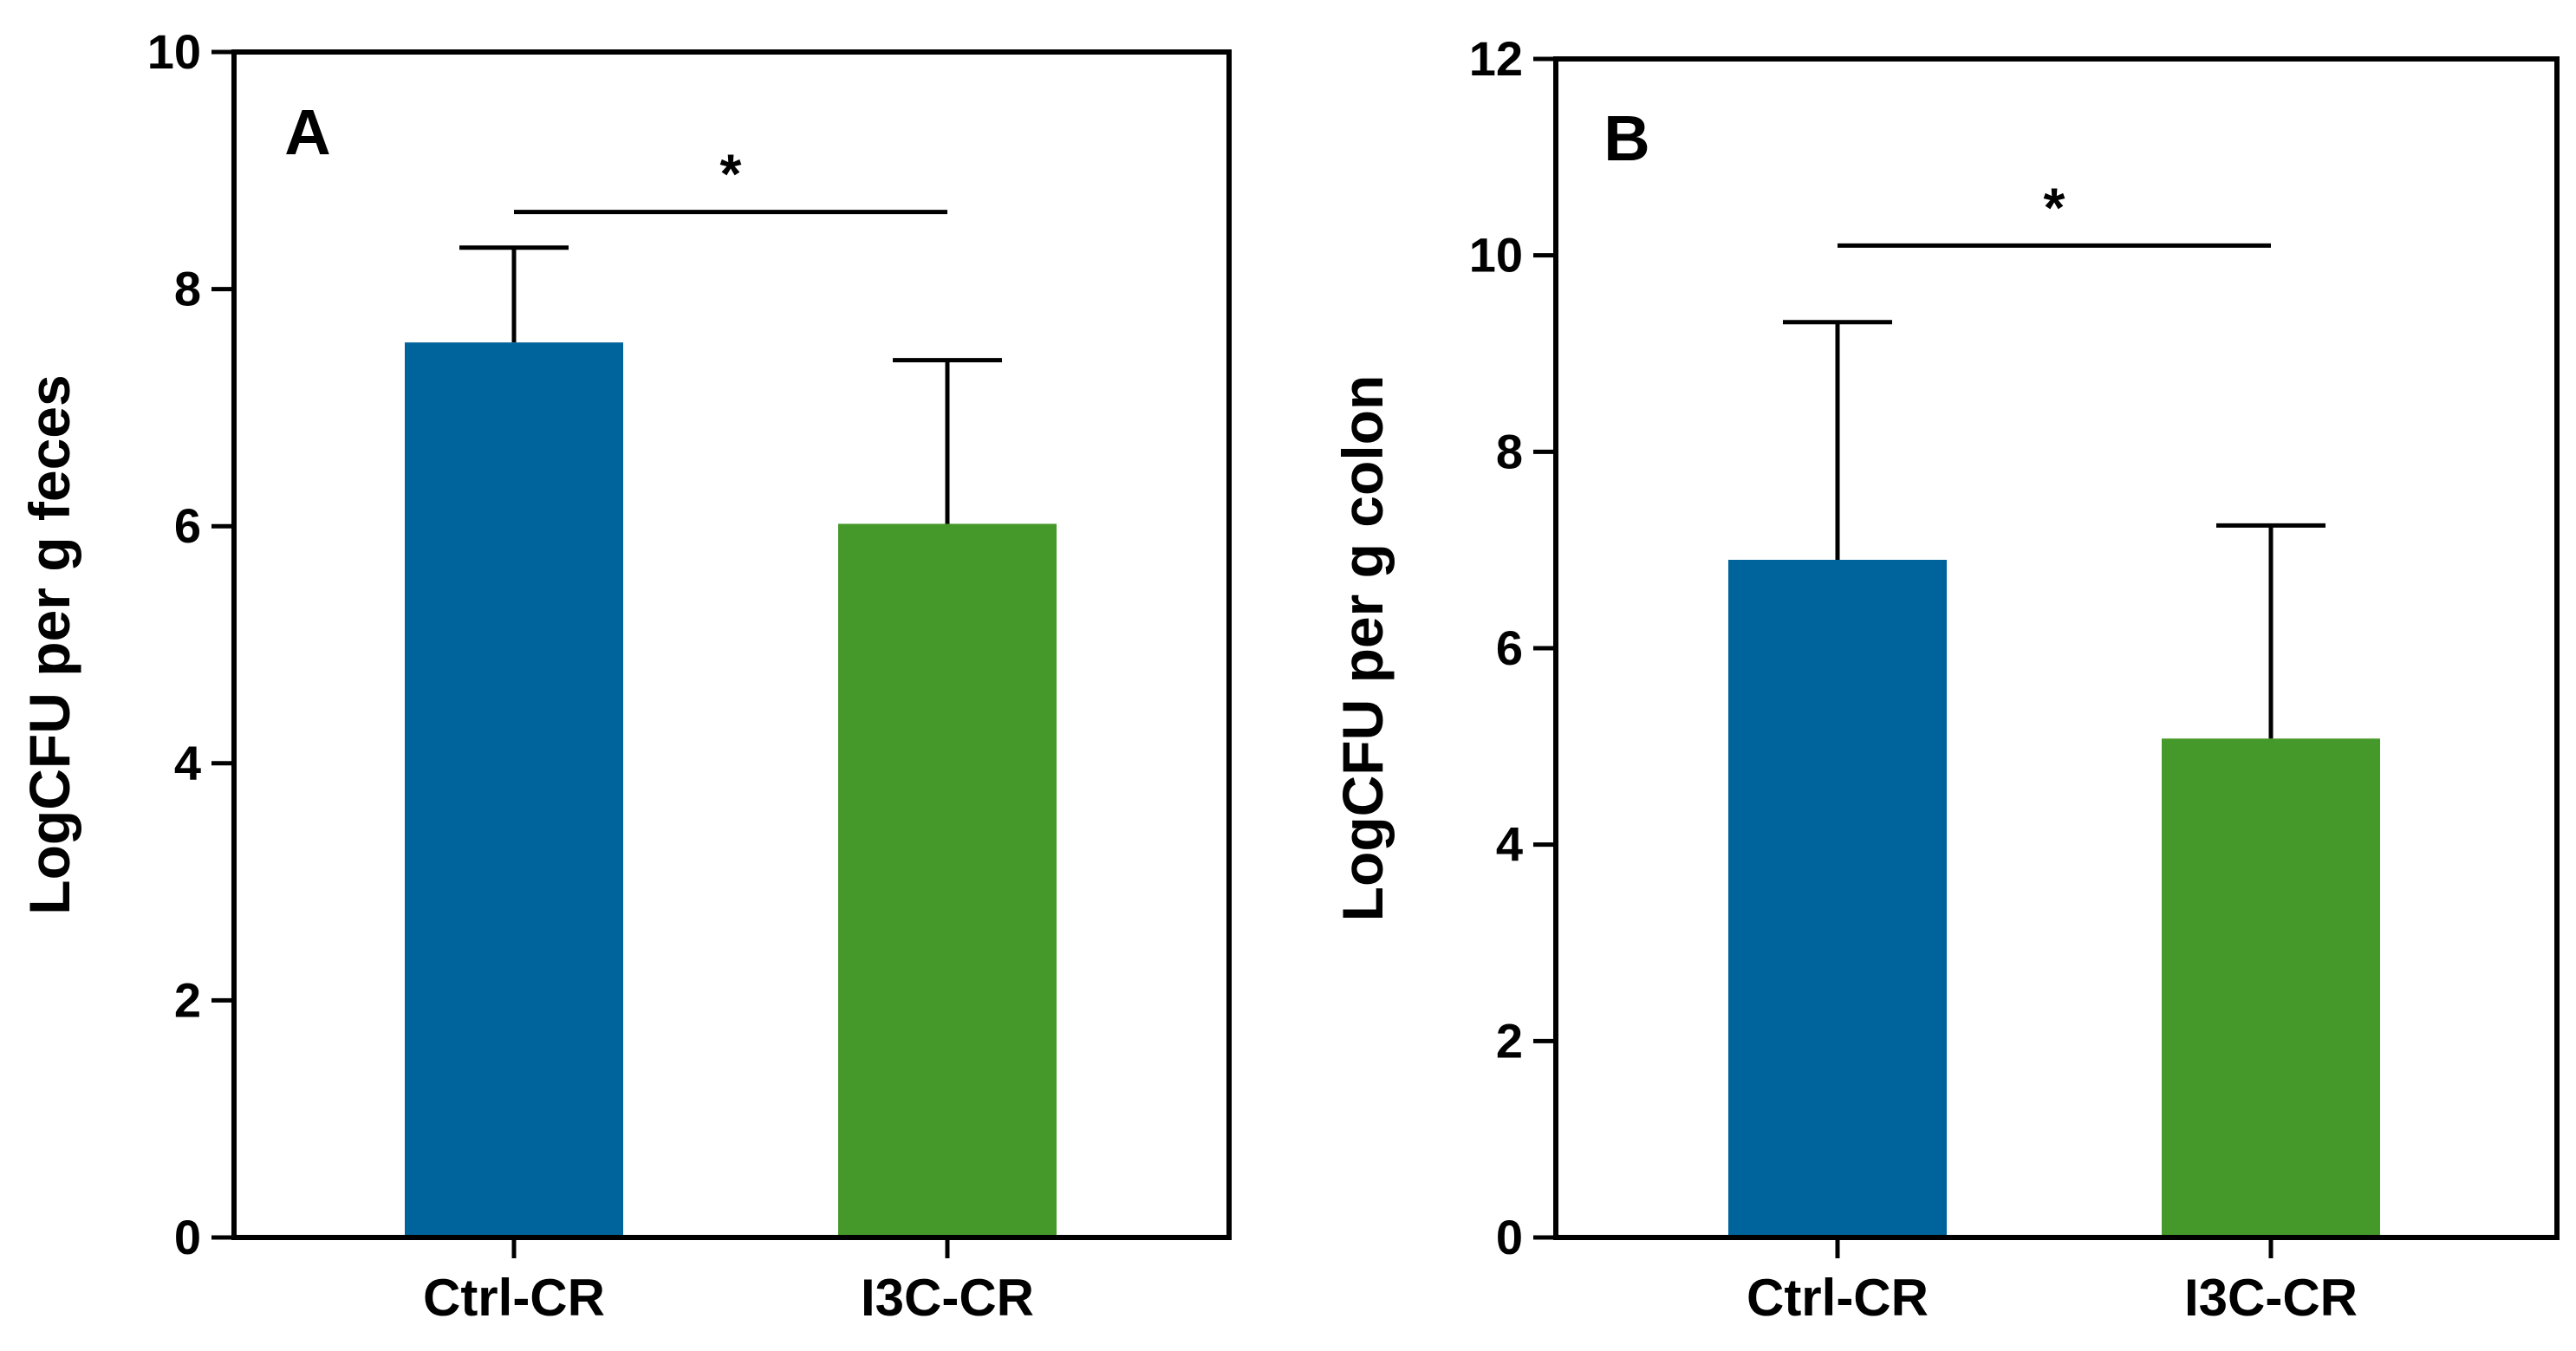  What do you see at coordinates (1496, 58) in the screenshot?
I see `y-tick-label: 12` at bounding box center [1496, 58].